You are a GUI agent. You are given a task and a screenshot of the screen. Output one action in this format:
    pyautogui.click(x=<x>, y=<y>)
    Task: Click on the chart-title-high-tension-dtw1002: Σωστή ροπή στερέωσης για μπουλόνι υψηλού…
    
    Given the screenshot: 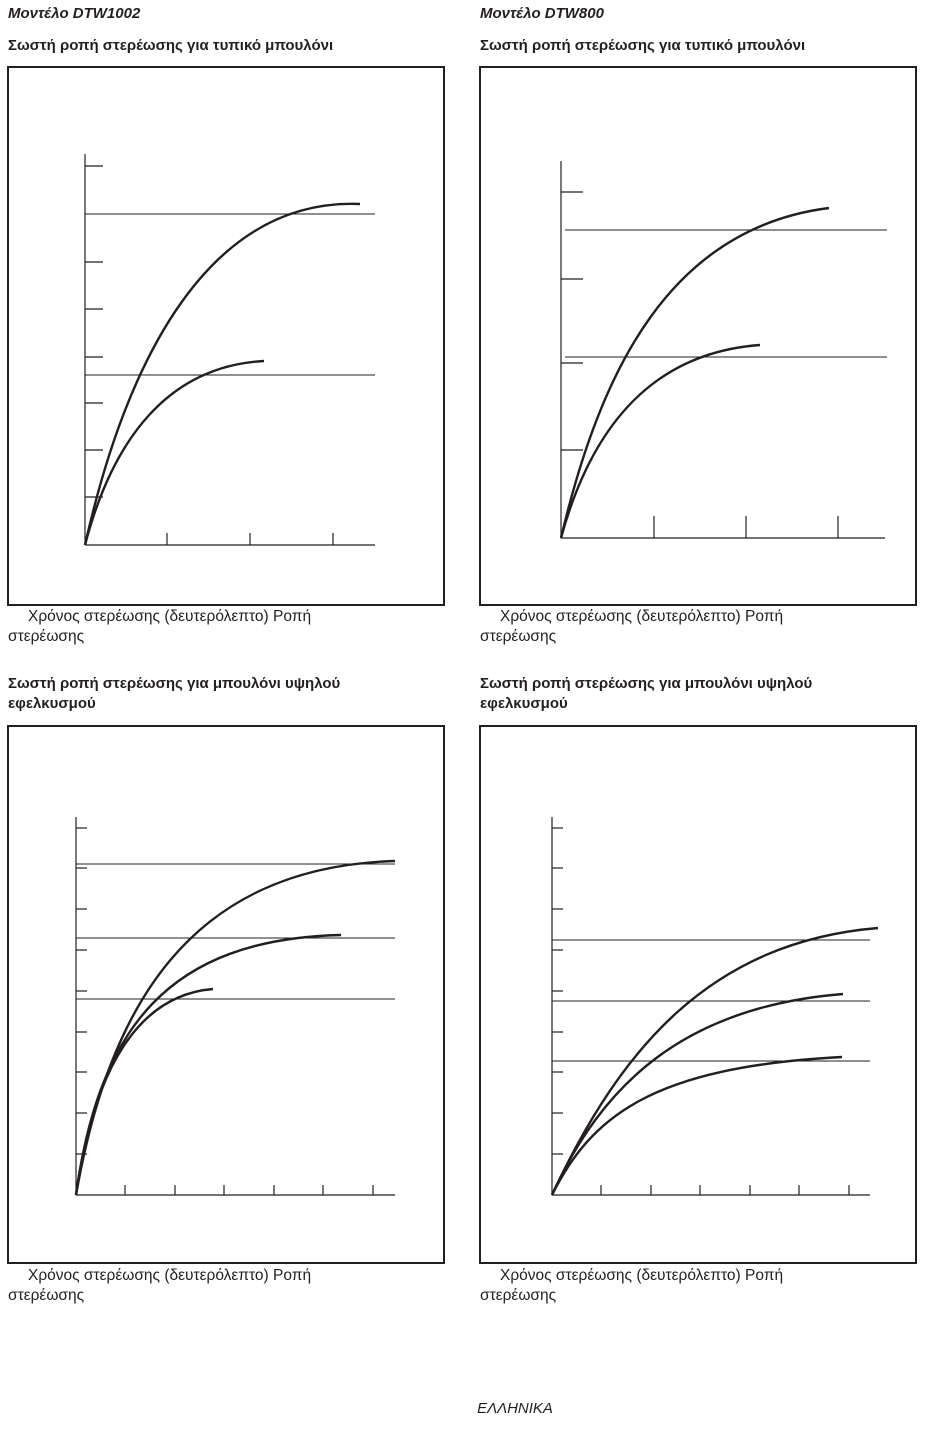 What is the action you would take?
    pyautogui.click(x=174, y=693)
    